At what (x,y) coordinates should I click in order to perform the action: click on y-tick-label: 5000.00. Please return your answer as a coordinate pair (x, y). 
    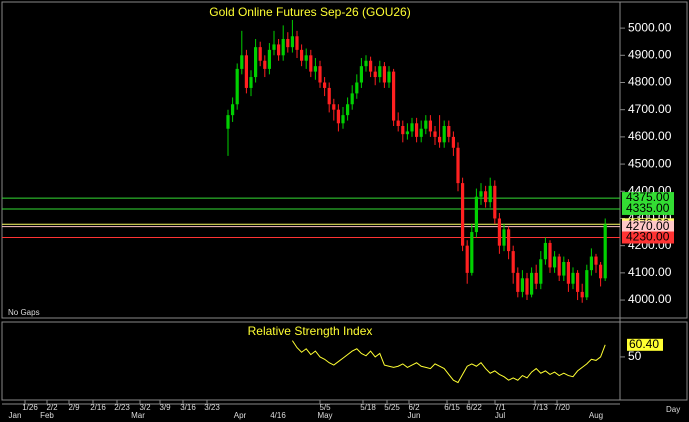
    Looking at the image, I should click on (650, 27).